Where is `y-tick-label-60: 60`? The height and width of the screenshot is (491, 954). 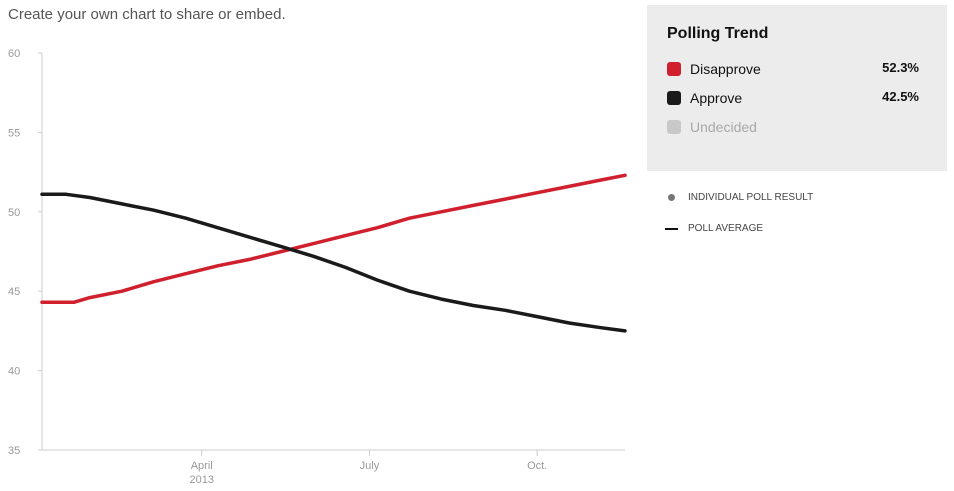
y-tick-label-60: 60 is located at coordinates (14, 54).